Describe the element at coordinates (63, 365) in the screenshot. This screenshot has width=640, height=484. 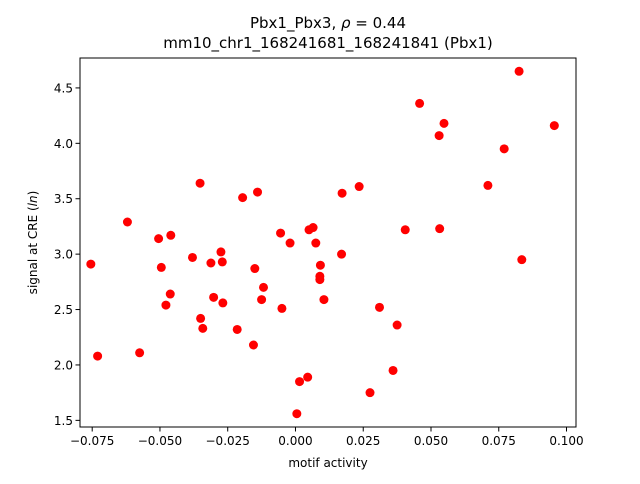
I see `y-tick-label: 2.0` at that location.